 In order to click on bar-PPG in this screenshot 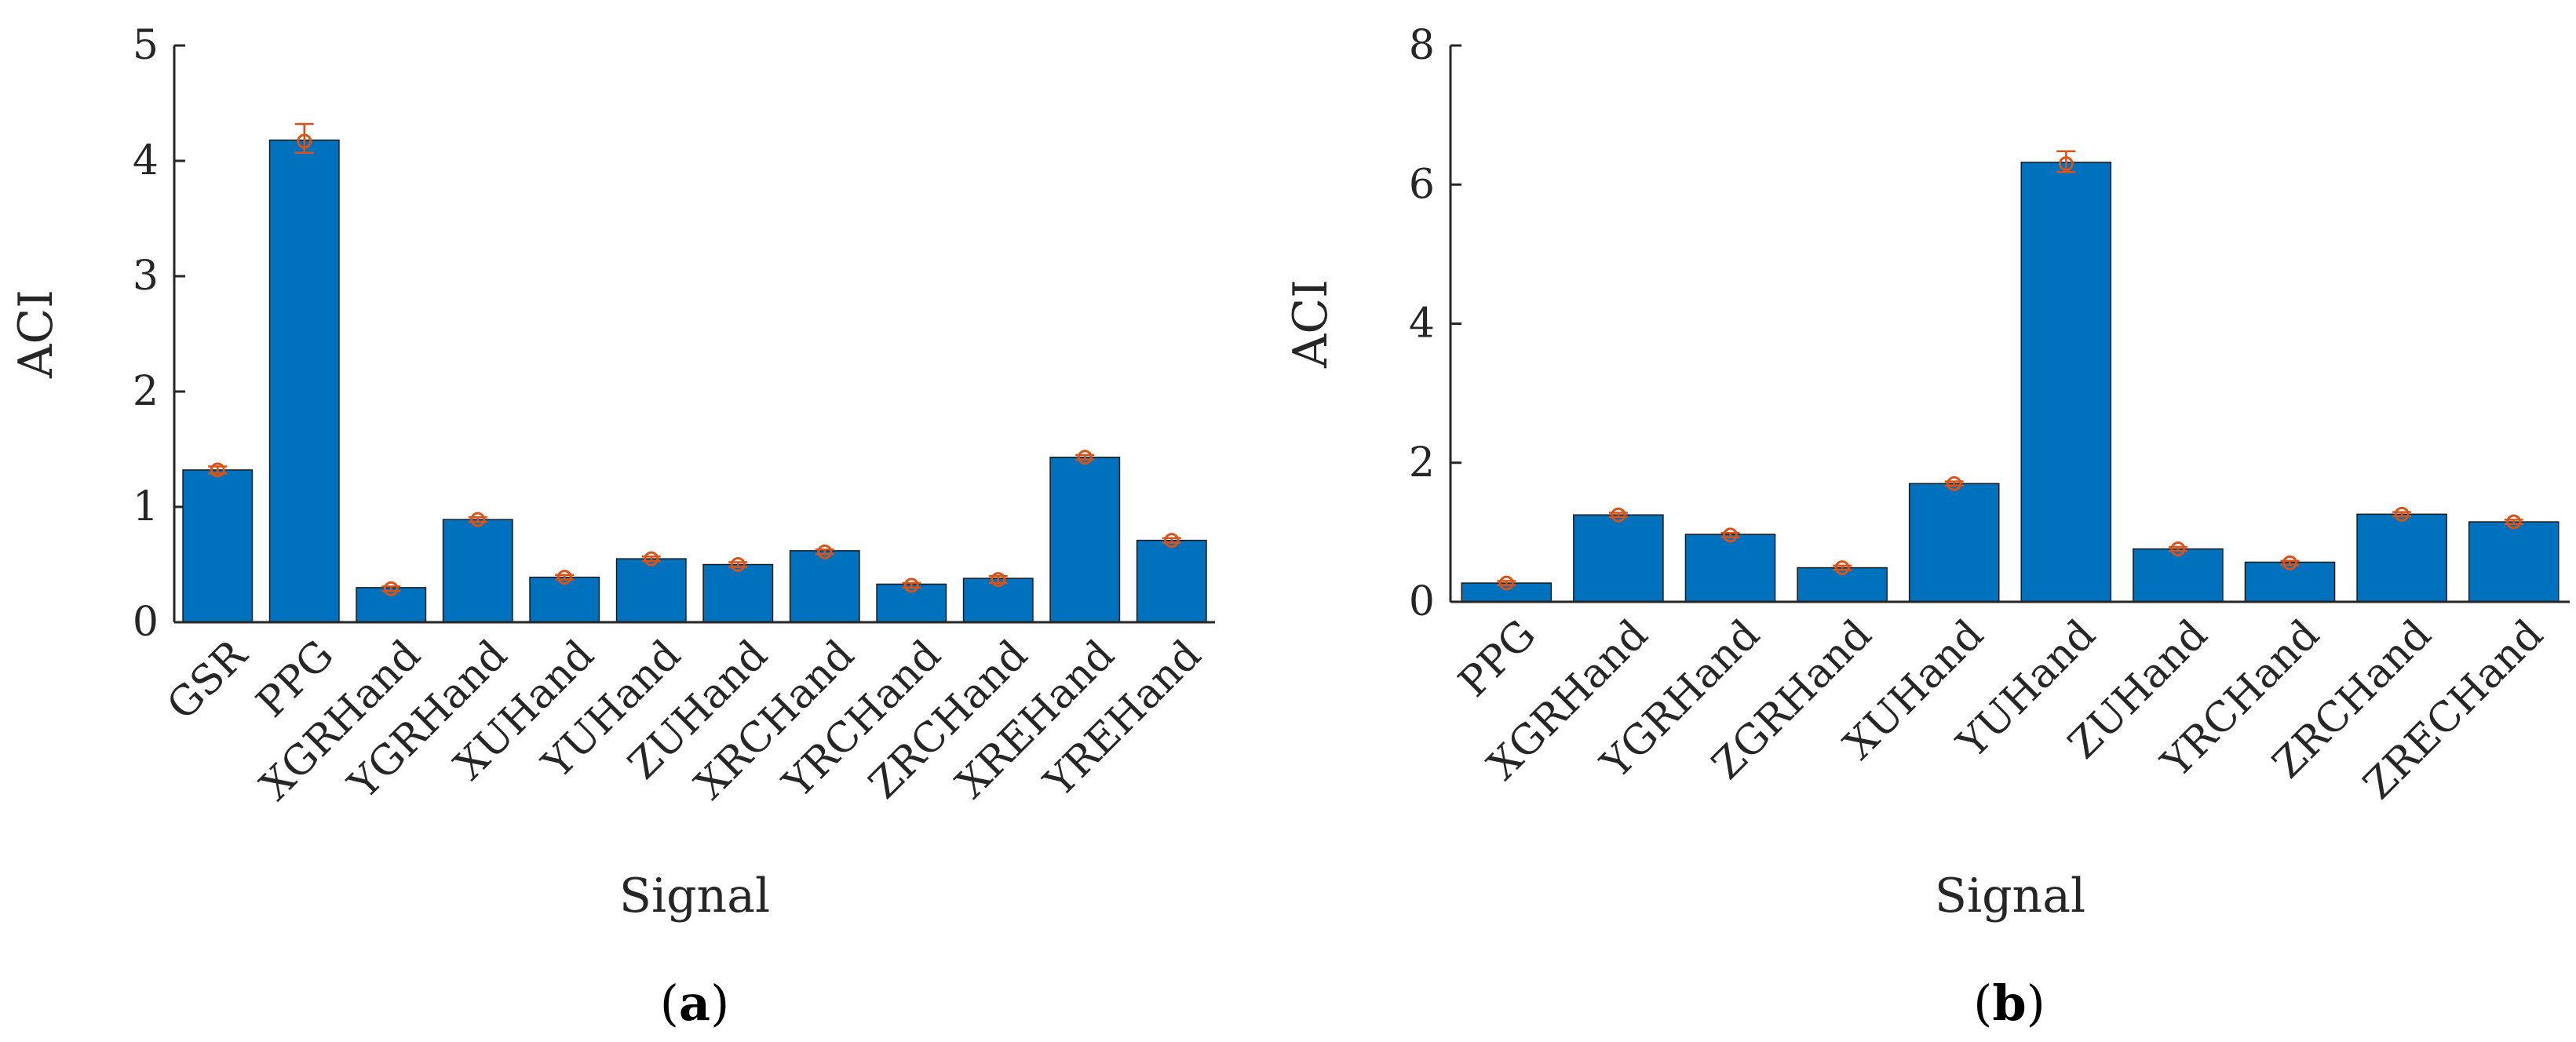, I will do `click(304, 381)`.